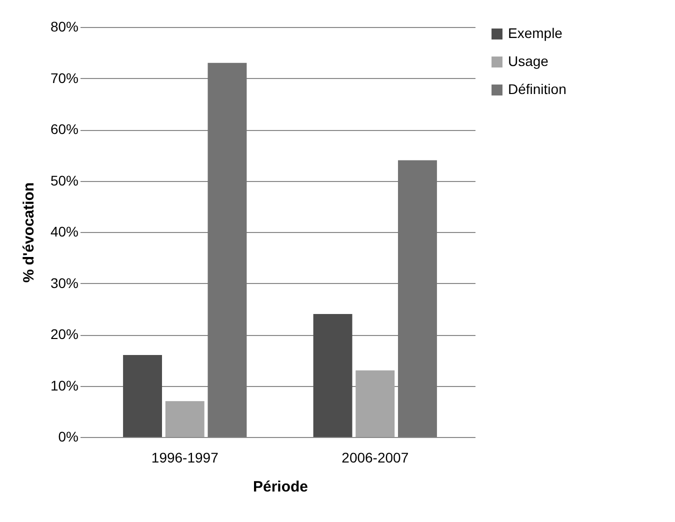  Describe the element at coordinates (64, 385) in the screenshot. I see `y-tick-label: 10%` at that location.